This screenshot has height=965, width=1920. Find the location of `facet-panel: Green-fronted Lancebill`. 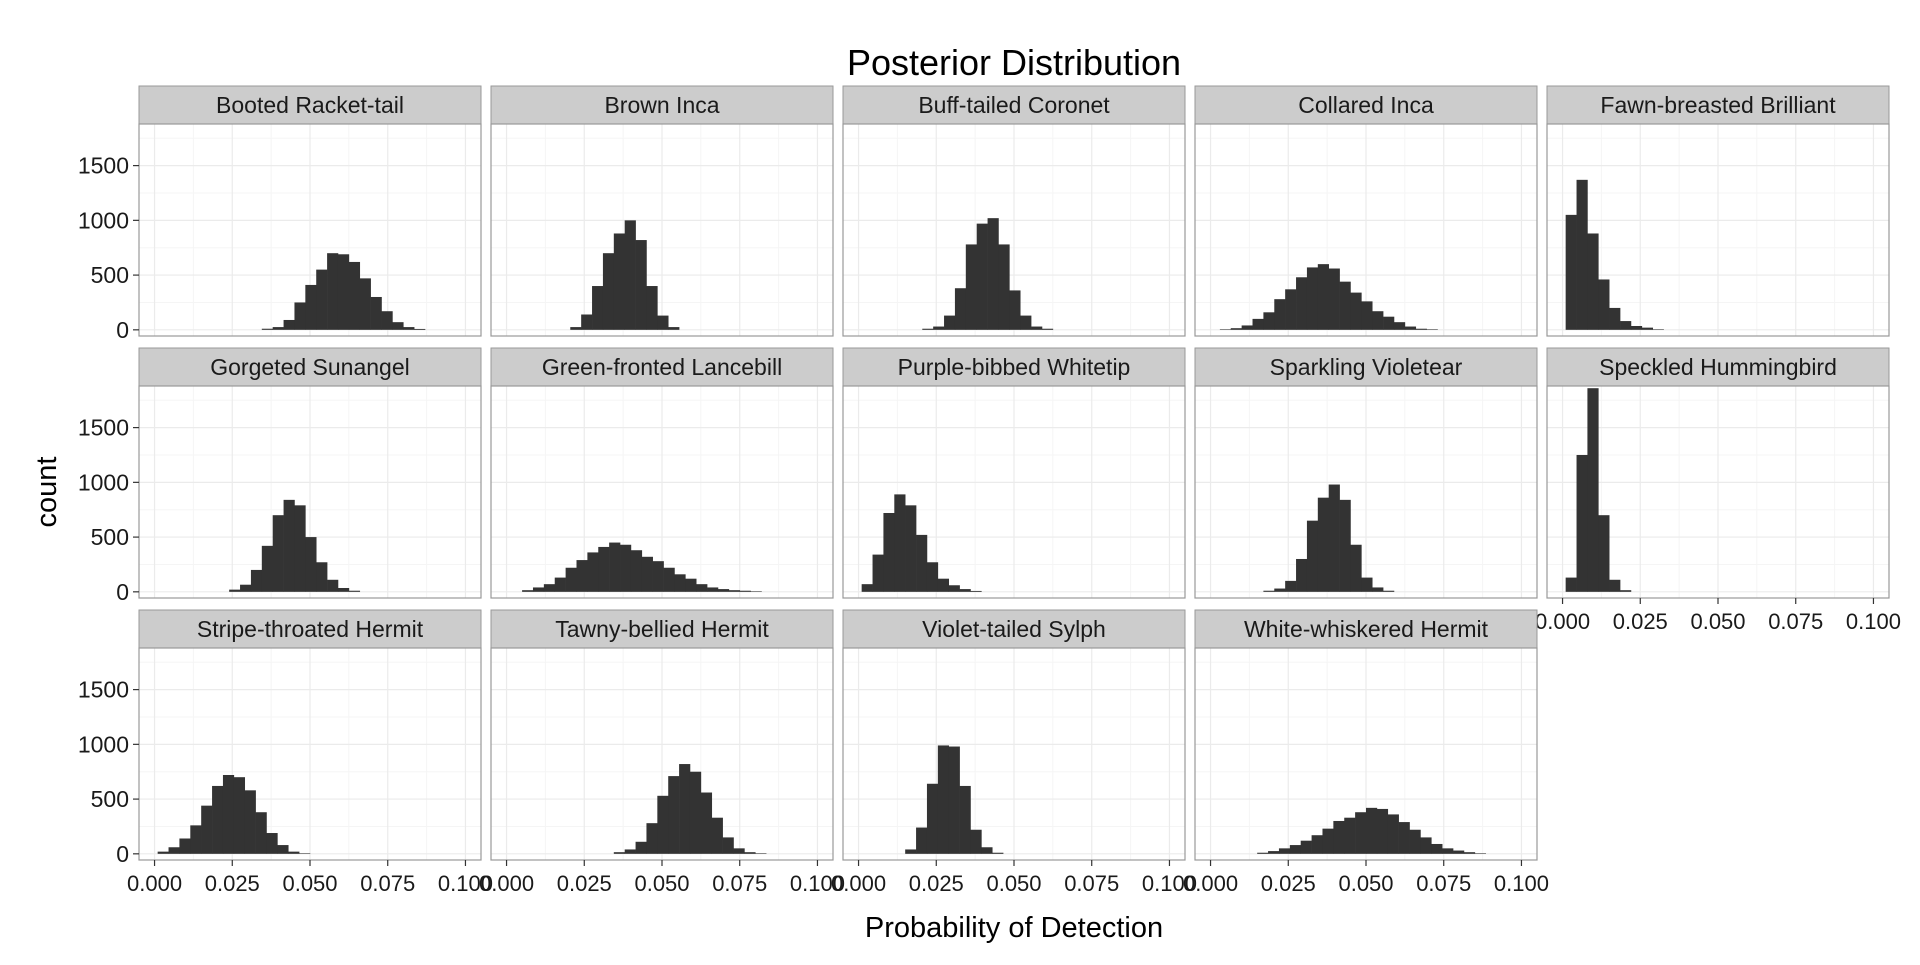

facet-panel: Green-fronted Lancebill is located at coordinates (662, 473).